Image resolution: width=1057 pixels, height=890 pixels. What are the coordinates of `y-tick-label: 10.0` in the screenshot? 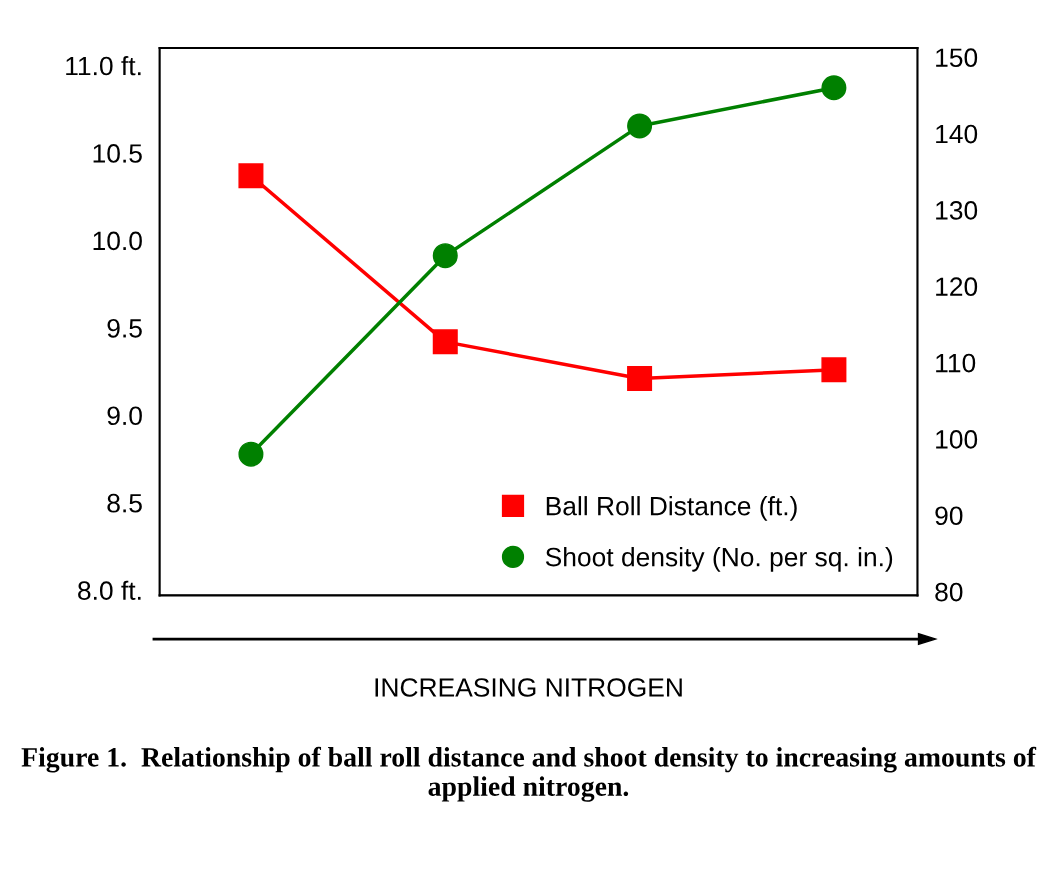 It's located at (117, 241).